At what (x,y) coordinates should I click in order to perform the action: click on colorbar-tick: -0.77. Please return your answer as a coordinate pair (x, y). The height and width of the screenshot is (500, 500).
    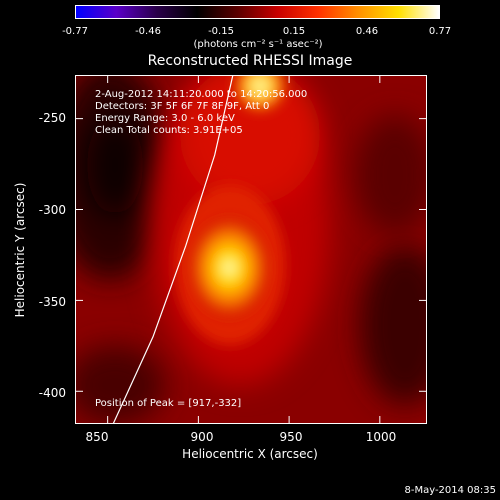
    Looking at the image, I should click on (75, 31).